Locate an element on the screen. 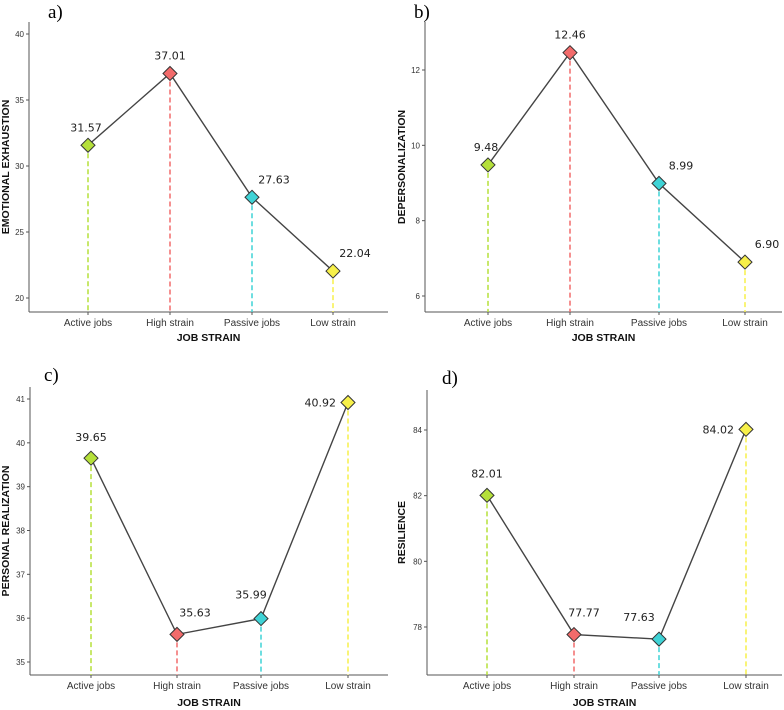 This screenshot has height=710, width=784. y-tick-label: 10 is located at coordinates (415, 145).